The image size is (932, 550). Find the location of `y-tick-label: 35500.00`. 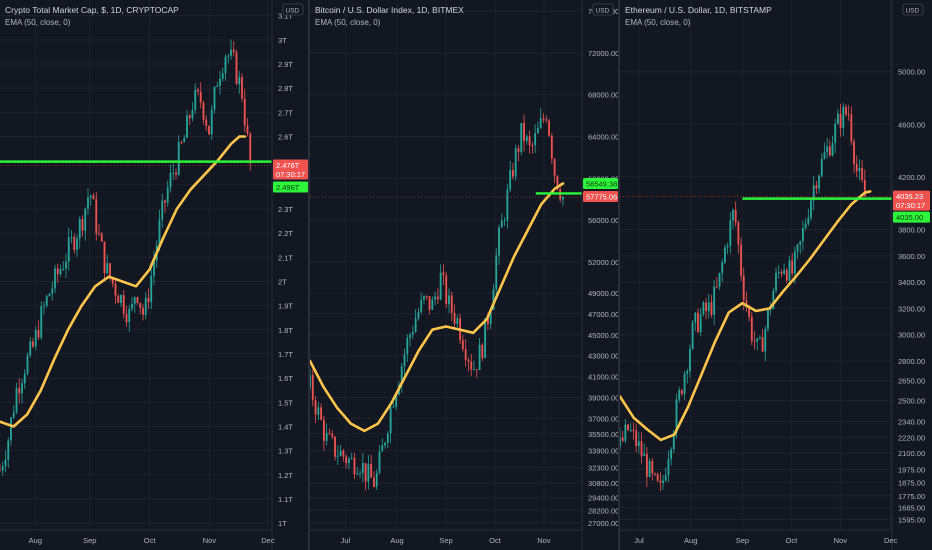

y-tick-label: 35500.00 is located at coordinates (603, 434).